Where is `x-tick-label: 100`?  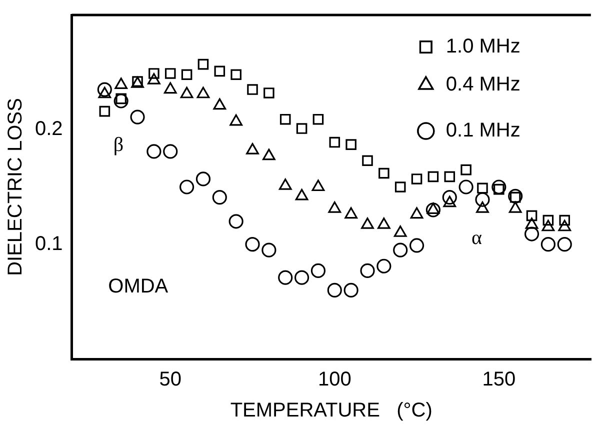 x-tick-label: 100 is located at coordinates (335, 379).